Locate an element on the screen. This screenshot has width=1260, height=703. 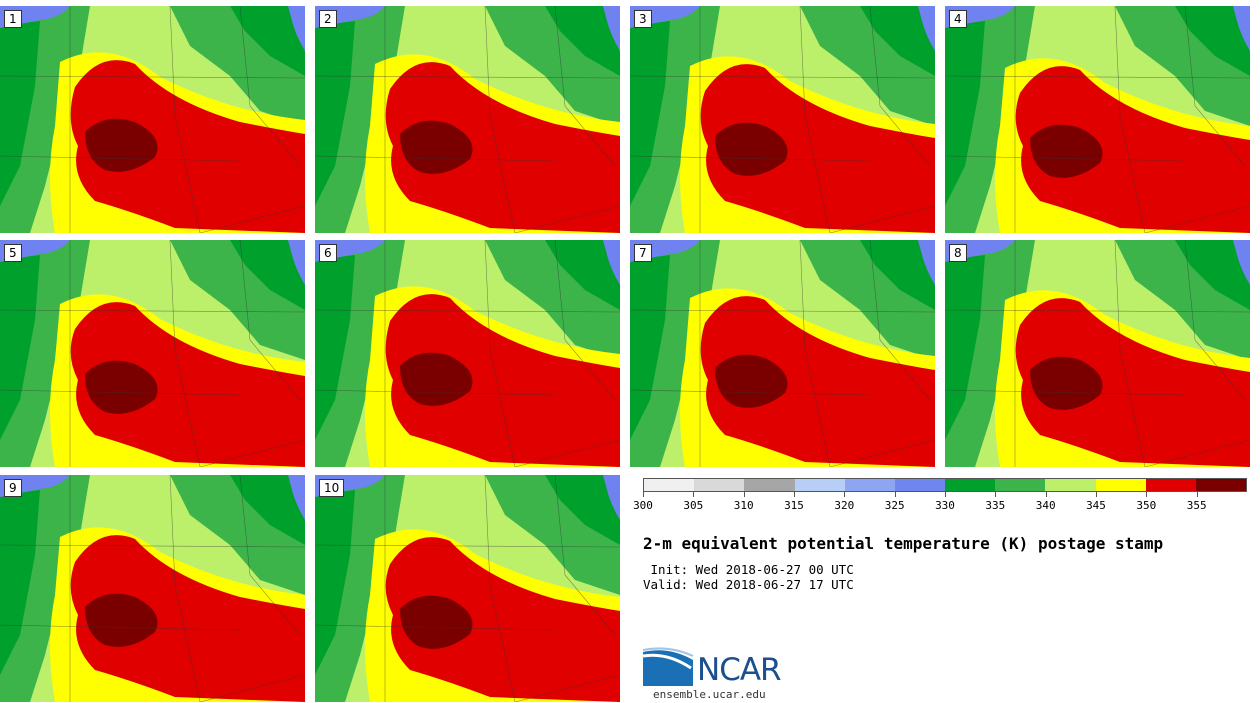
colorbar-ticks: 300 305 310 315 320 325 330 335 340 345 350 355 is located at coordinates (940, 502).